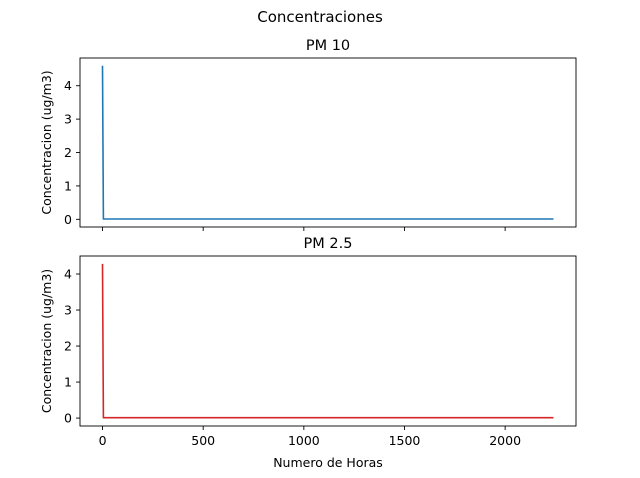  What do you see at coordinates (320, 17) in the screenshot?
I see `figure-suptitle: Concentraciones` at bounding box center [320, 17].